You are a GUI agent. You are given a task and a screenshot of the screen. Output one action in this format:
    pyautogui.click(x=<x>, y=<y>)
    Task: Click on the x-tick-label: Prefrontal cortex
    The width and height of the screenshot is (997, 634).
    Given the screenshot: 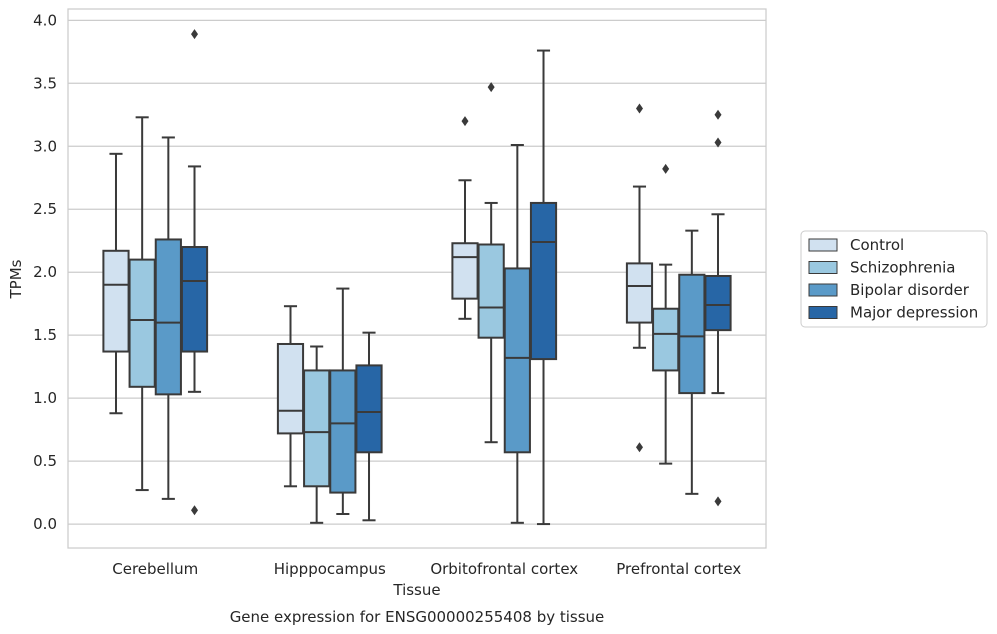 What is the action you would take?
    pyautogui.click(x=678, y=569)
    